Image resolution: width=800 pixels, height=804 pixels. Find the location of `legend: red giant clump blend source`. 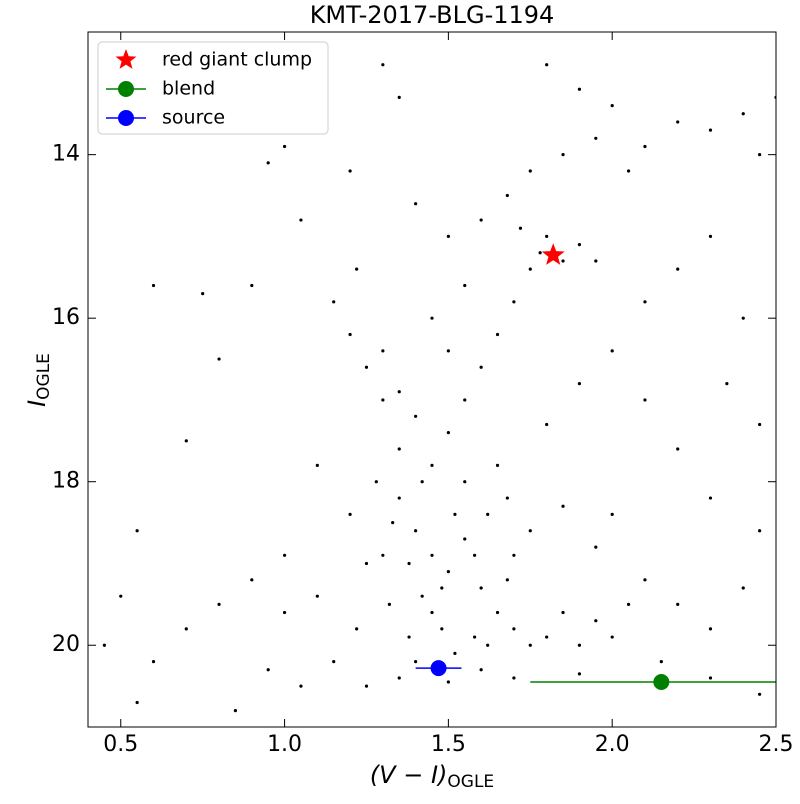

legend: red giant clump blend source is located at coordinates (213, 88).